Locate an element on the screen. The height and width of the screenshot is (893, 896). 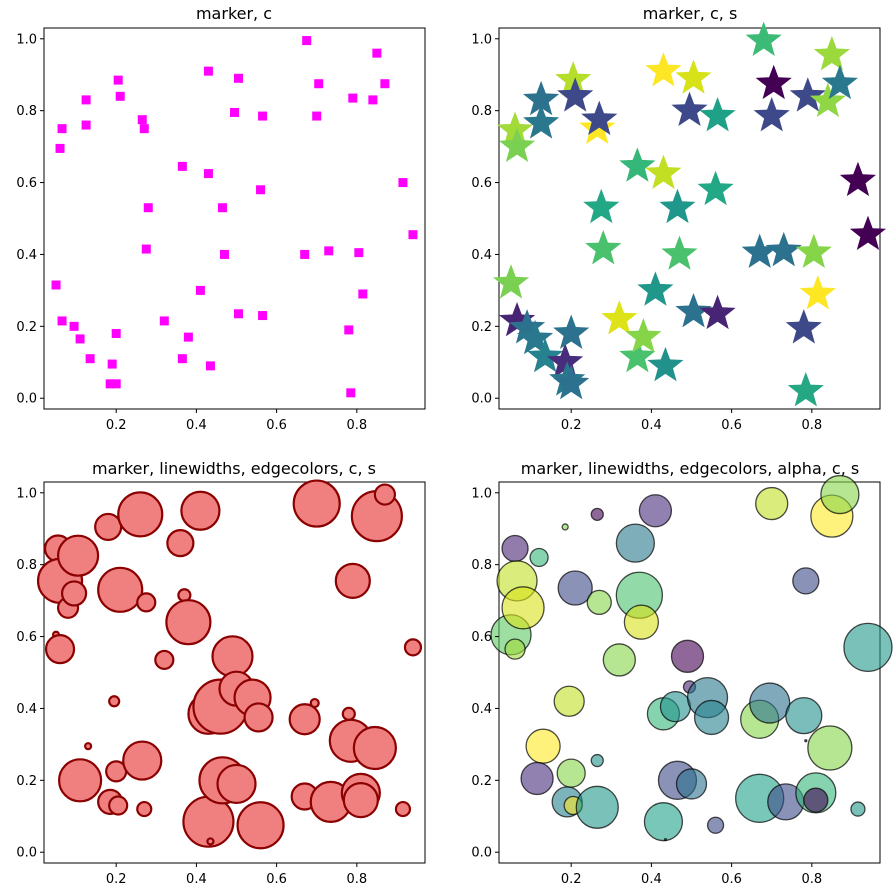
y-tick-label: 0.0 is located at coordinates (26, 399).